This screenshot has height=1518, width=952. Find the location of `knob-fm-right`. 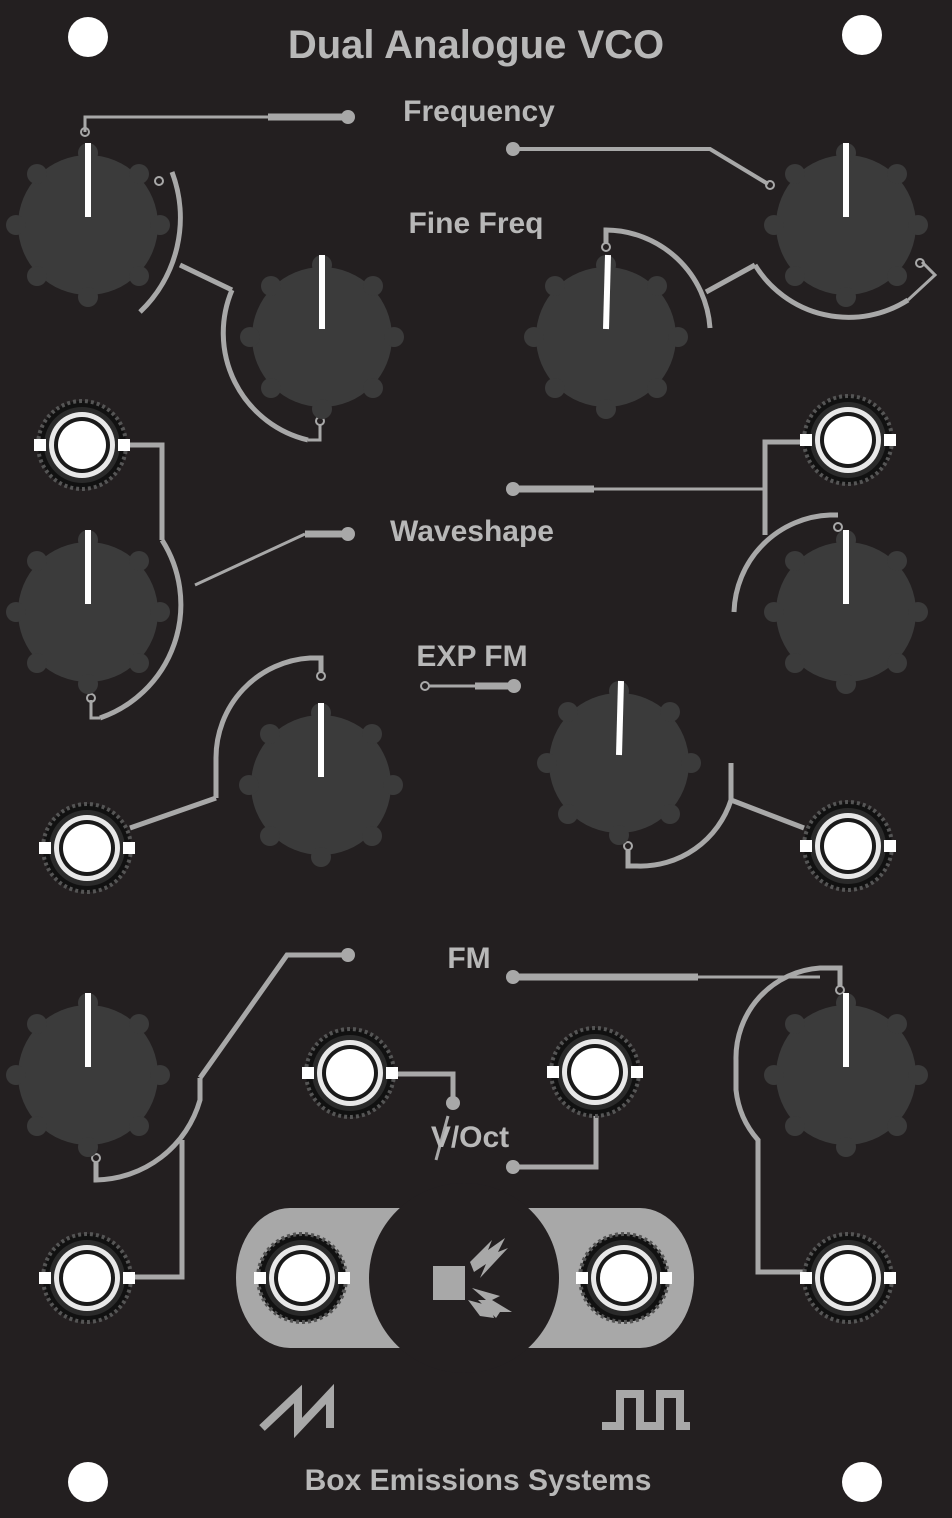

knob-fm-right is located at coordinates (846, 1075).